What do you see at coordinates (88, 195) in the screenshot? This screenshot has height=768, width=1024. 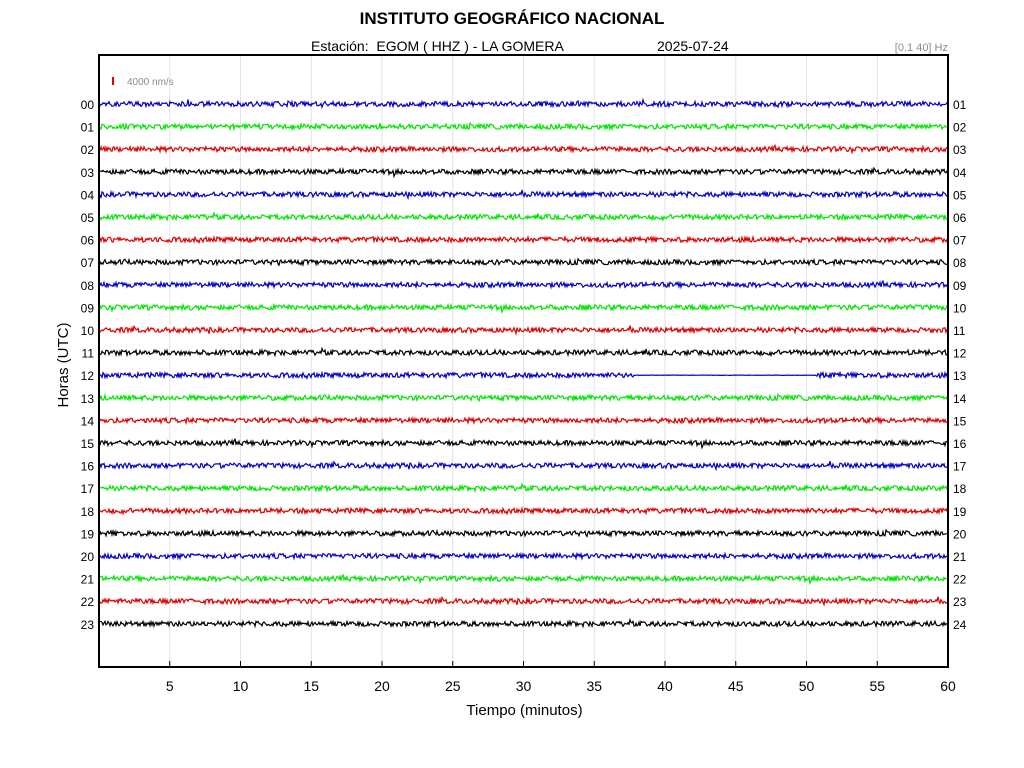 I see `hour-label-left: 04` at bounding box center [88, 195].